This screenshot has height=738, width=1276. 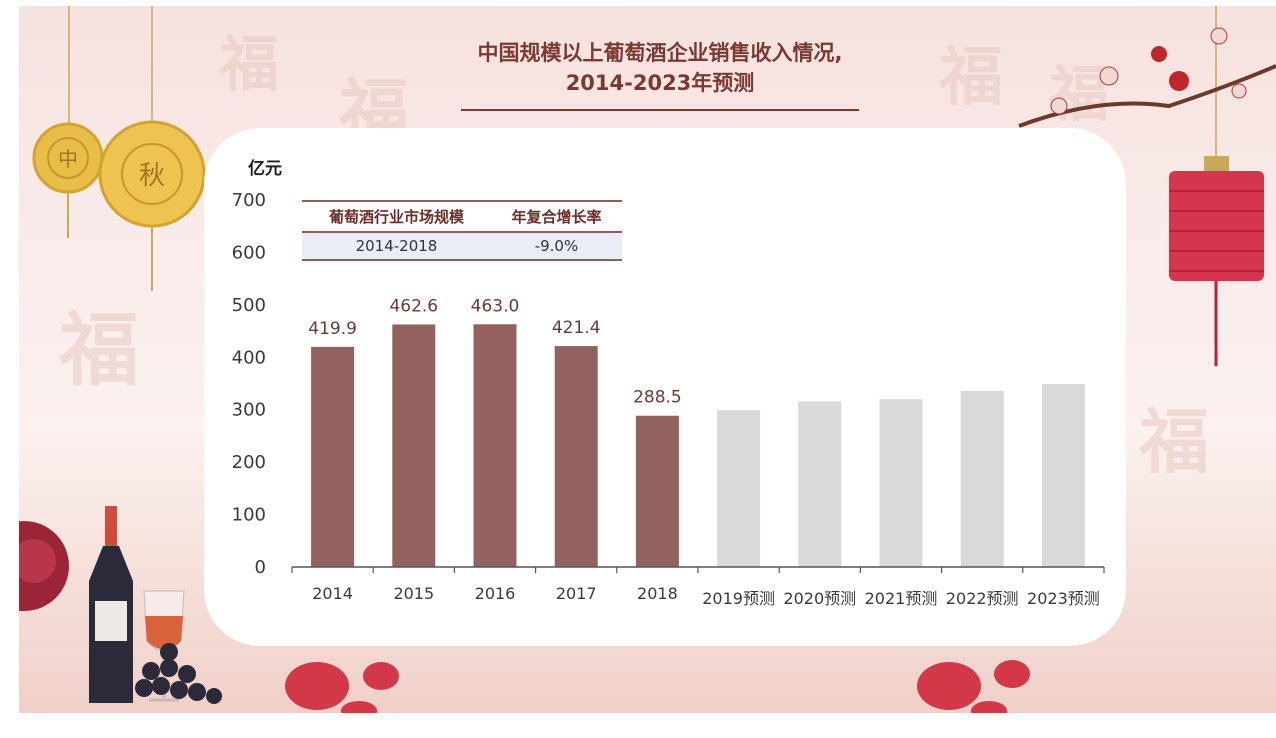 What do you see at coordinates (660, 110) in the screenshot?
I see `title-underline` at bounding box center [660, 110].